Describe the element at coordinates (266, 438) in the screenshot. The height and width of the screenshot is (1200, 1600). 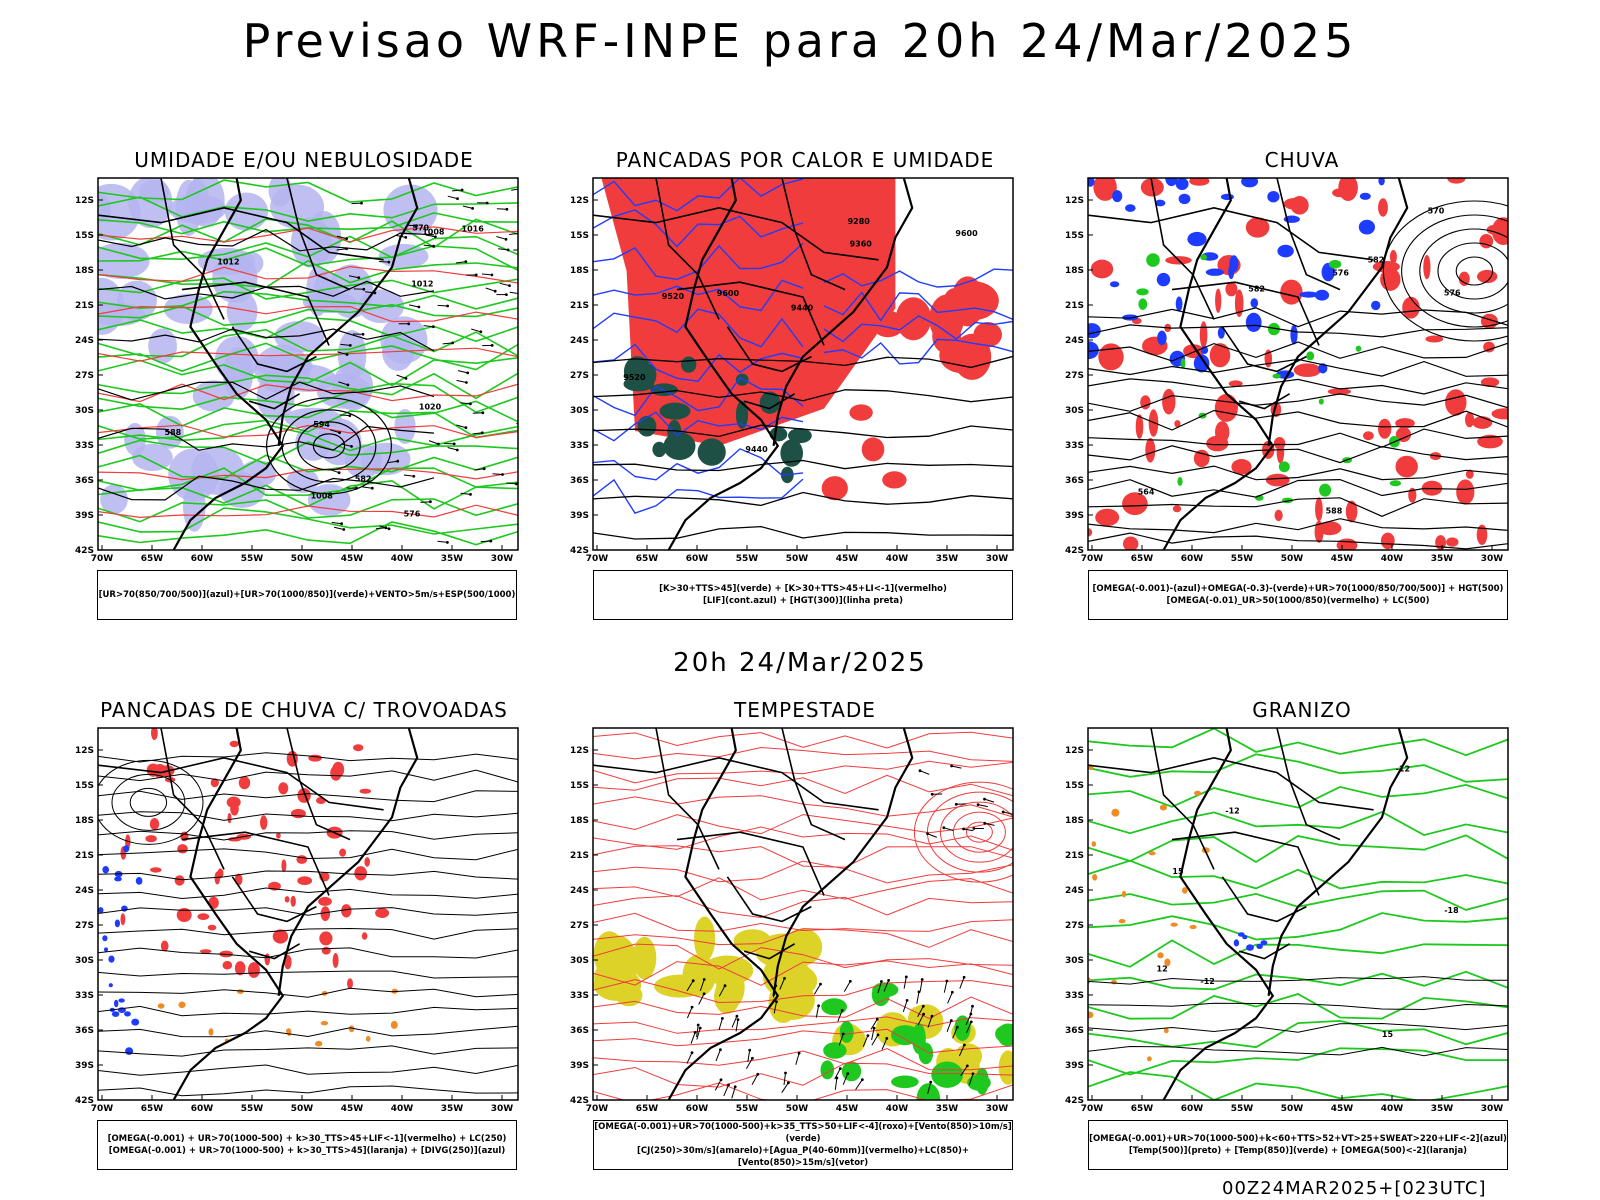
I see `pressure-contour` at that location.